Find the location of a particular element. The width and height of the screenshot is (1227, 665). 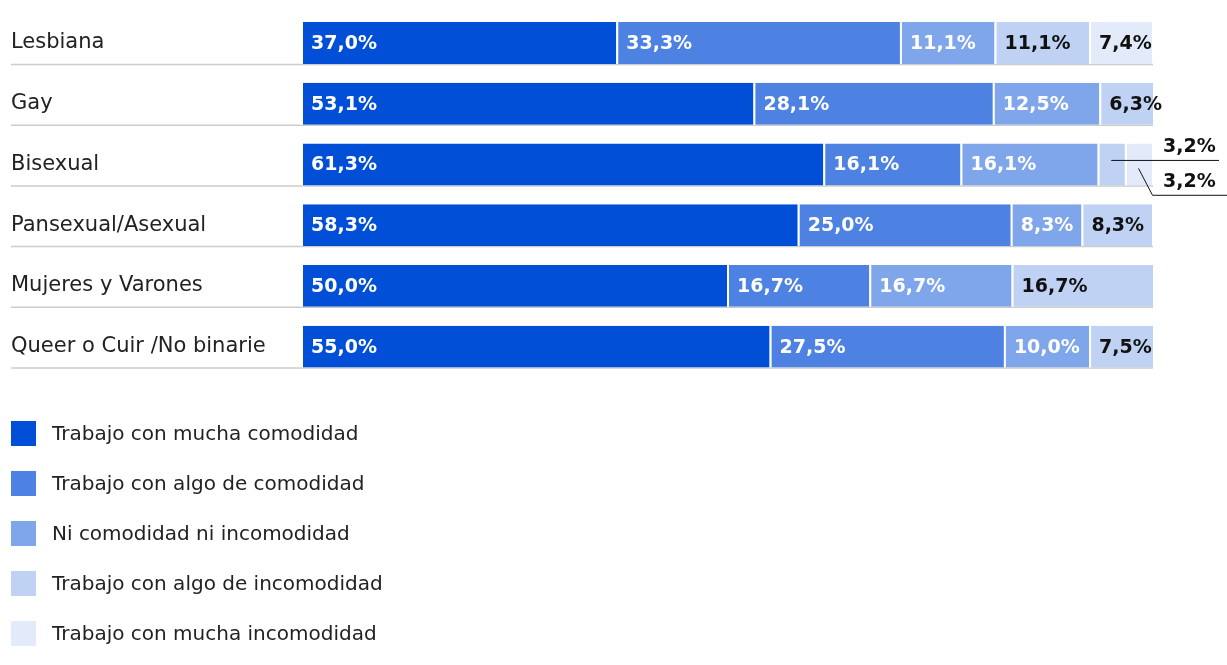

legend-label: Ni comodidad ni incomodidad is located at coordinates (201, 533).